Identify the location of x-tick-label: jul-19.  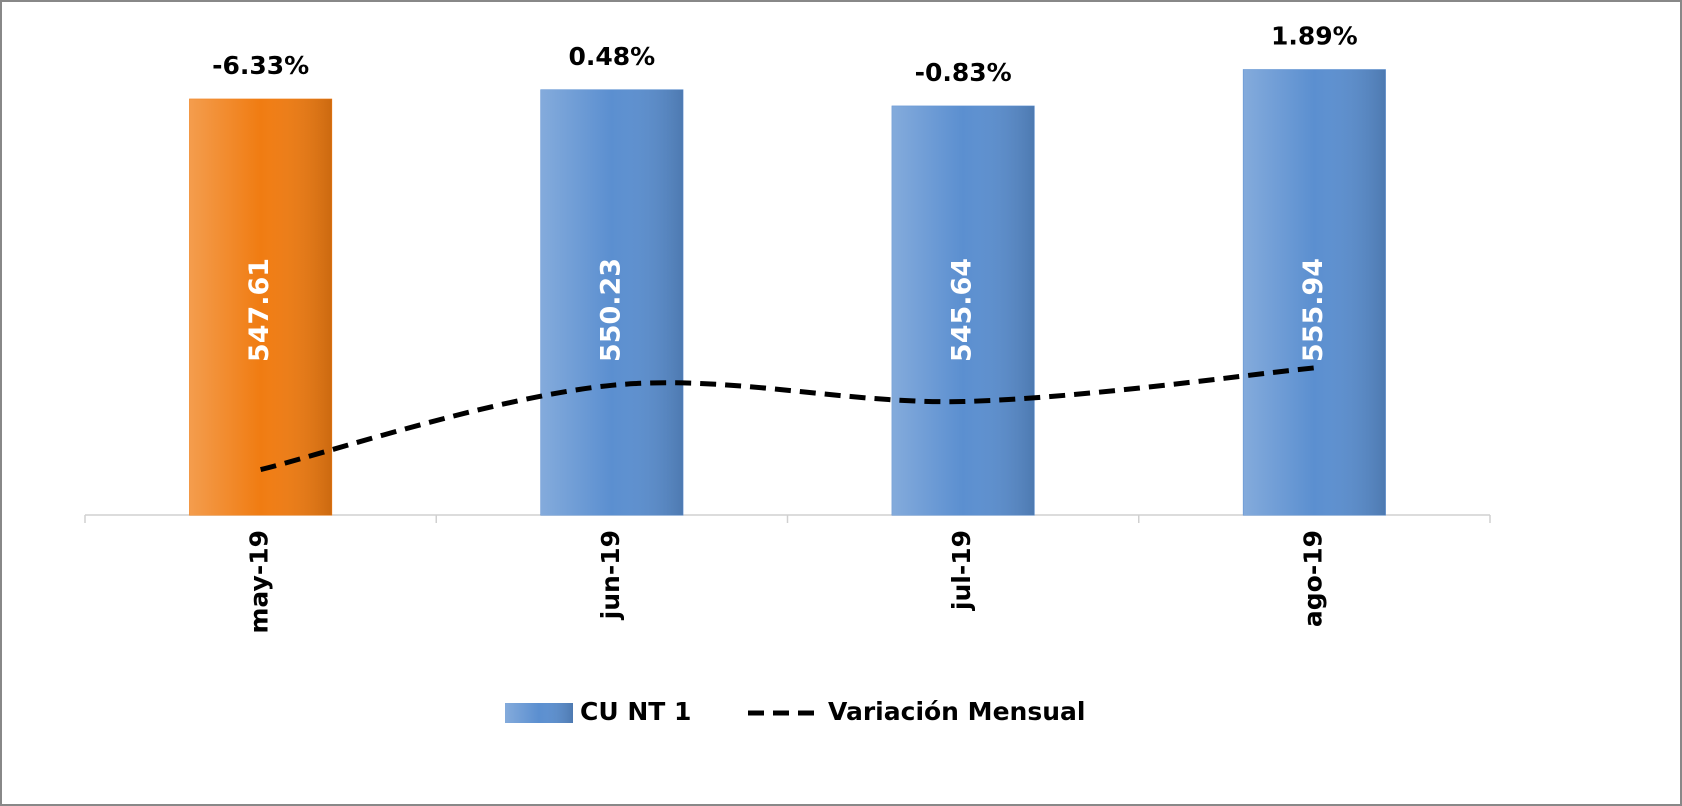
(961, 570).